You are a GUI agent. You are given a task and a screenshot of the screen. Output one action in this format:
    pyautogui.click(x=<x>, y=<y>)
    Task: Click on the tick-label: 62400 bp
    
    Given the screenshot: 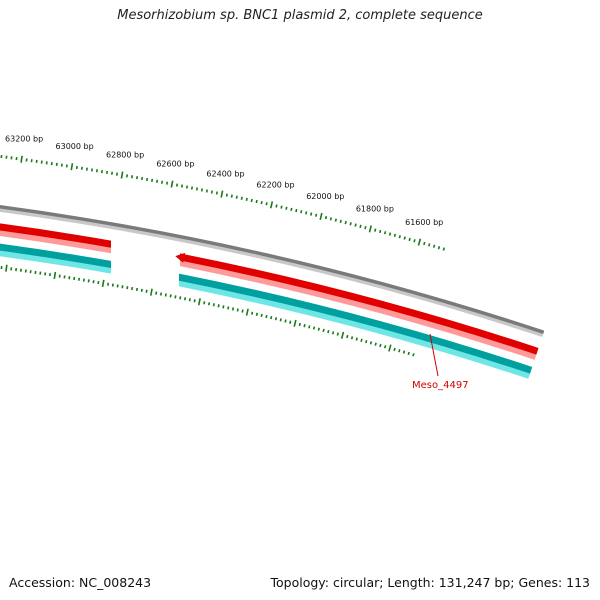 What is the action you would take?
    pyautogui.click(x=225, y=173)
    